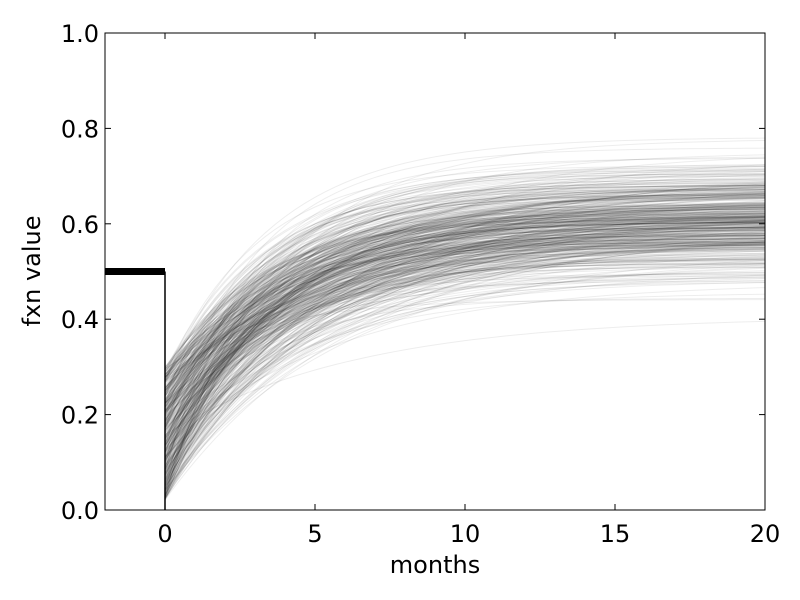  Describe the element at coordinates (80, 416) in the screenshot. I see `y-tick-label: 0.2` at that location.